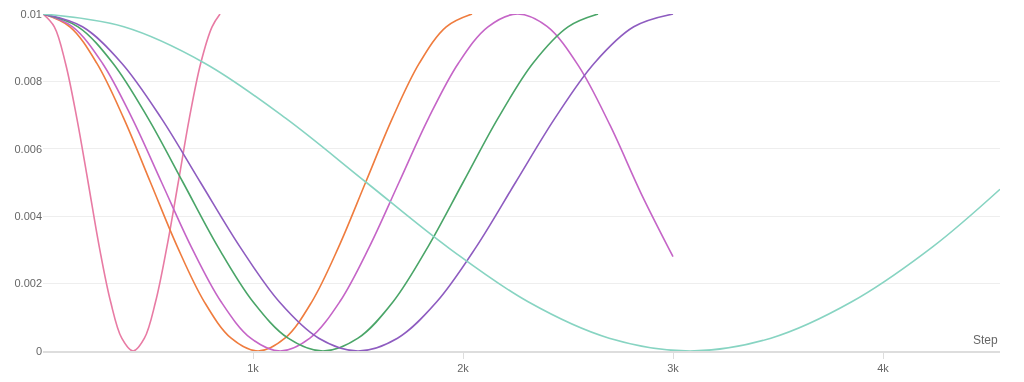 This screenshot has width=1024, height=382. What do you see at coordinates (31, 13) in the screenshot?
I see `y-tick-label: 0.01` at bounding box center [31, 13].